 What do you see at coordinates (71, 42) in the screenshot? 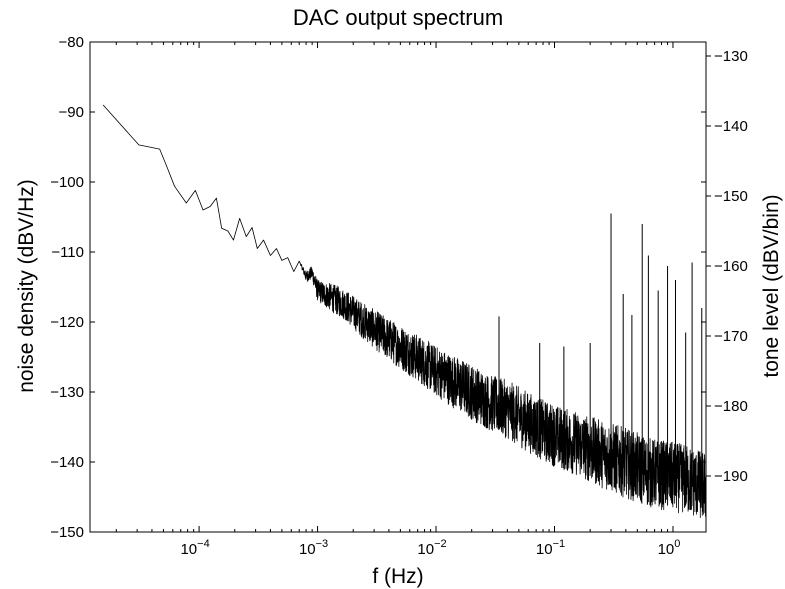
I see `y-tick-label: −80` at bounding box center [71, 42].